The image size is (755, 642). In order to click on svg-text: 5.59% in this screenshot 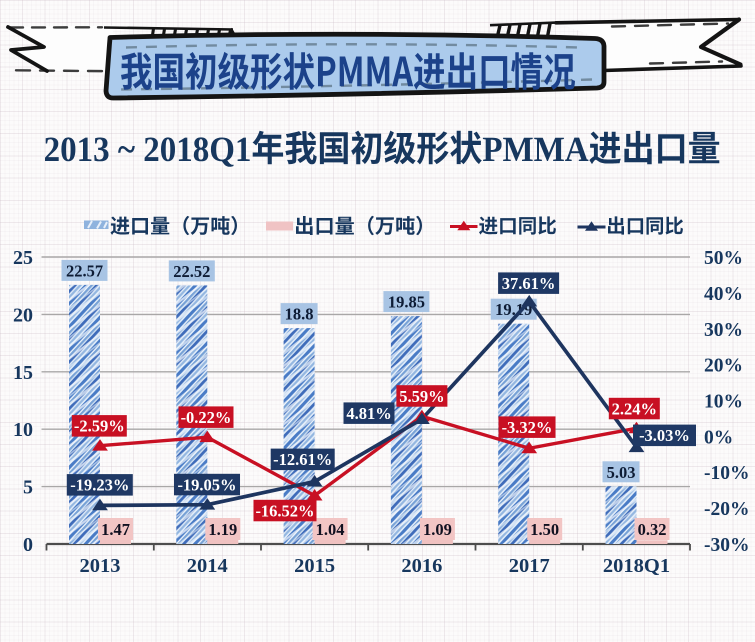, I will do `click(421, 396)`.